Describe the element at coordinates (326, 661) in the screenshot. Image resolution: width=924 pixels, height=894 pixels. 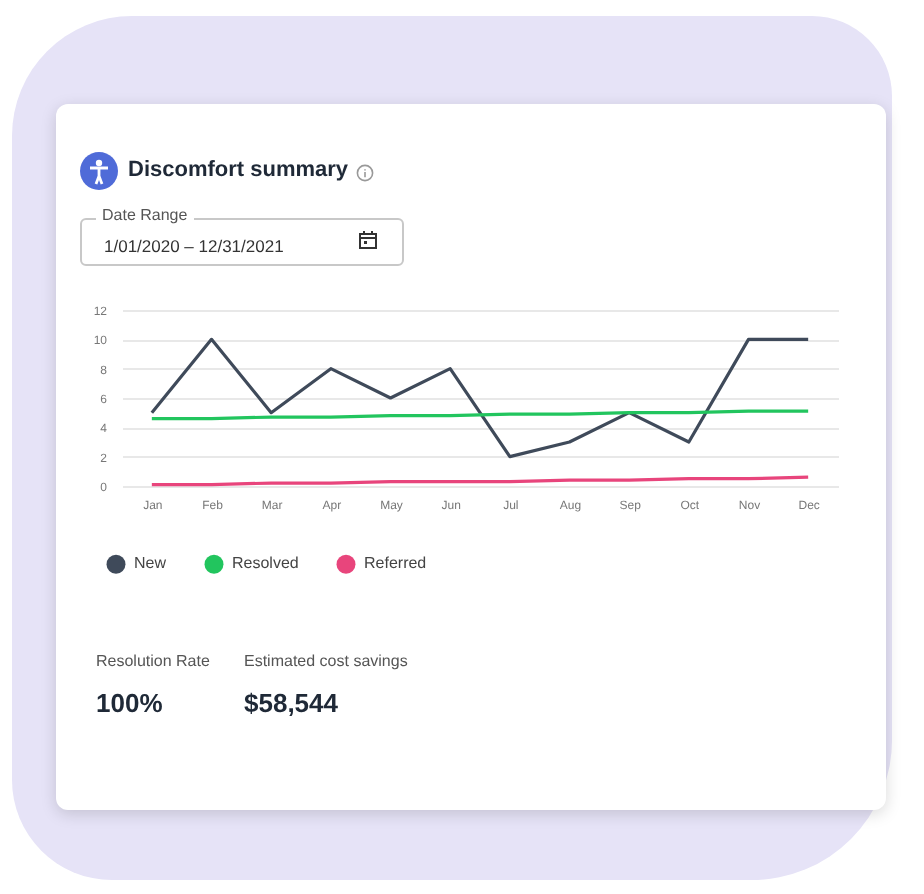
I see `text: Estimated cost savings` at that location.